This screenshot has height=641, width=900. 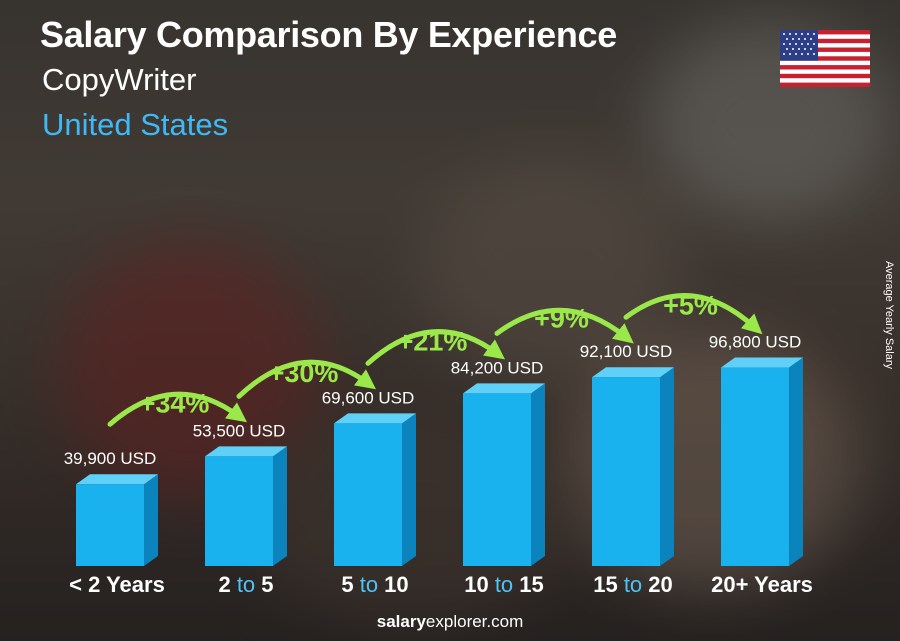 I want to click on category-label: 15 to 20, so click(x=633, y=584).